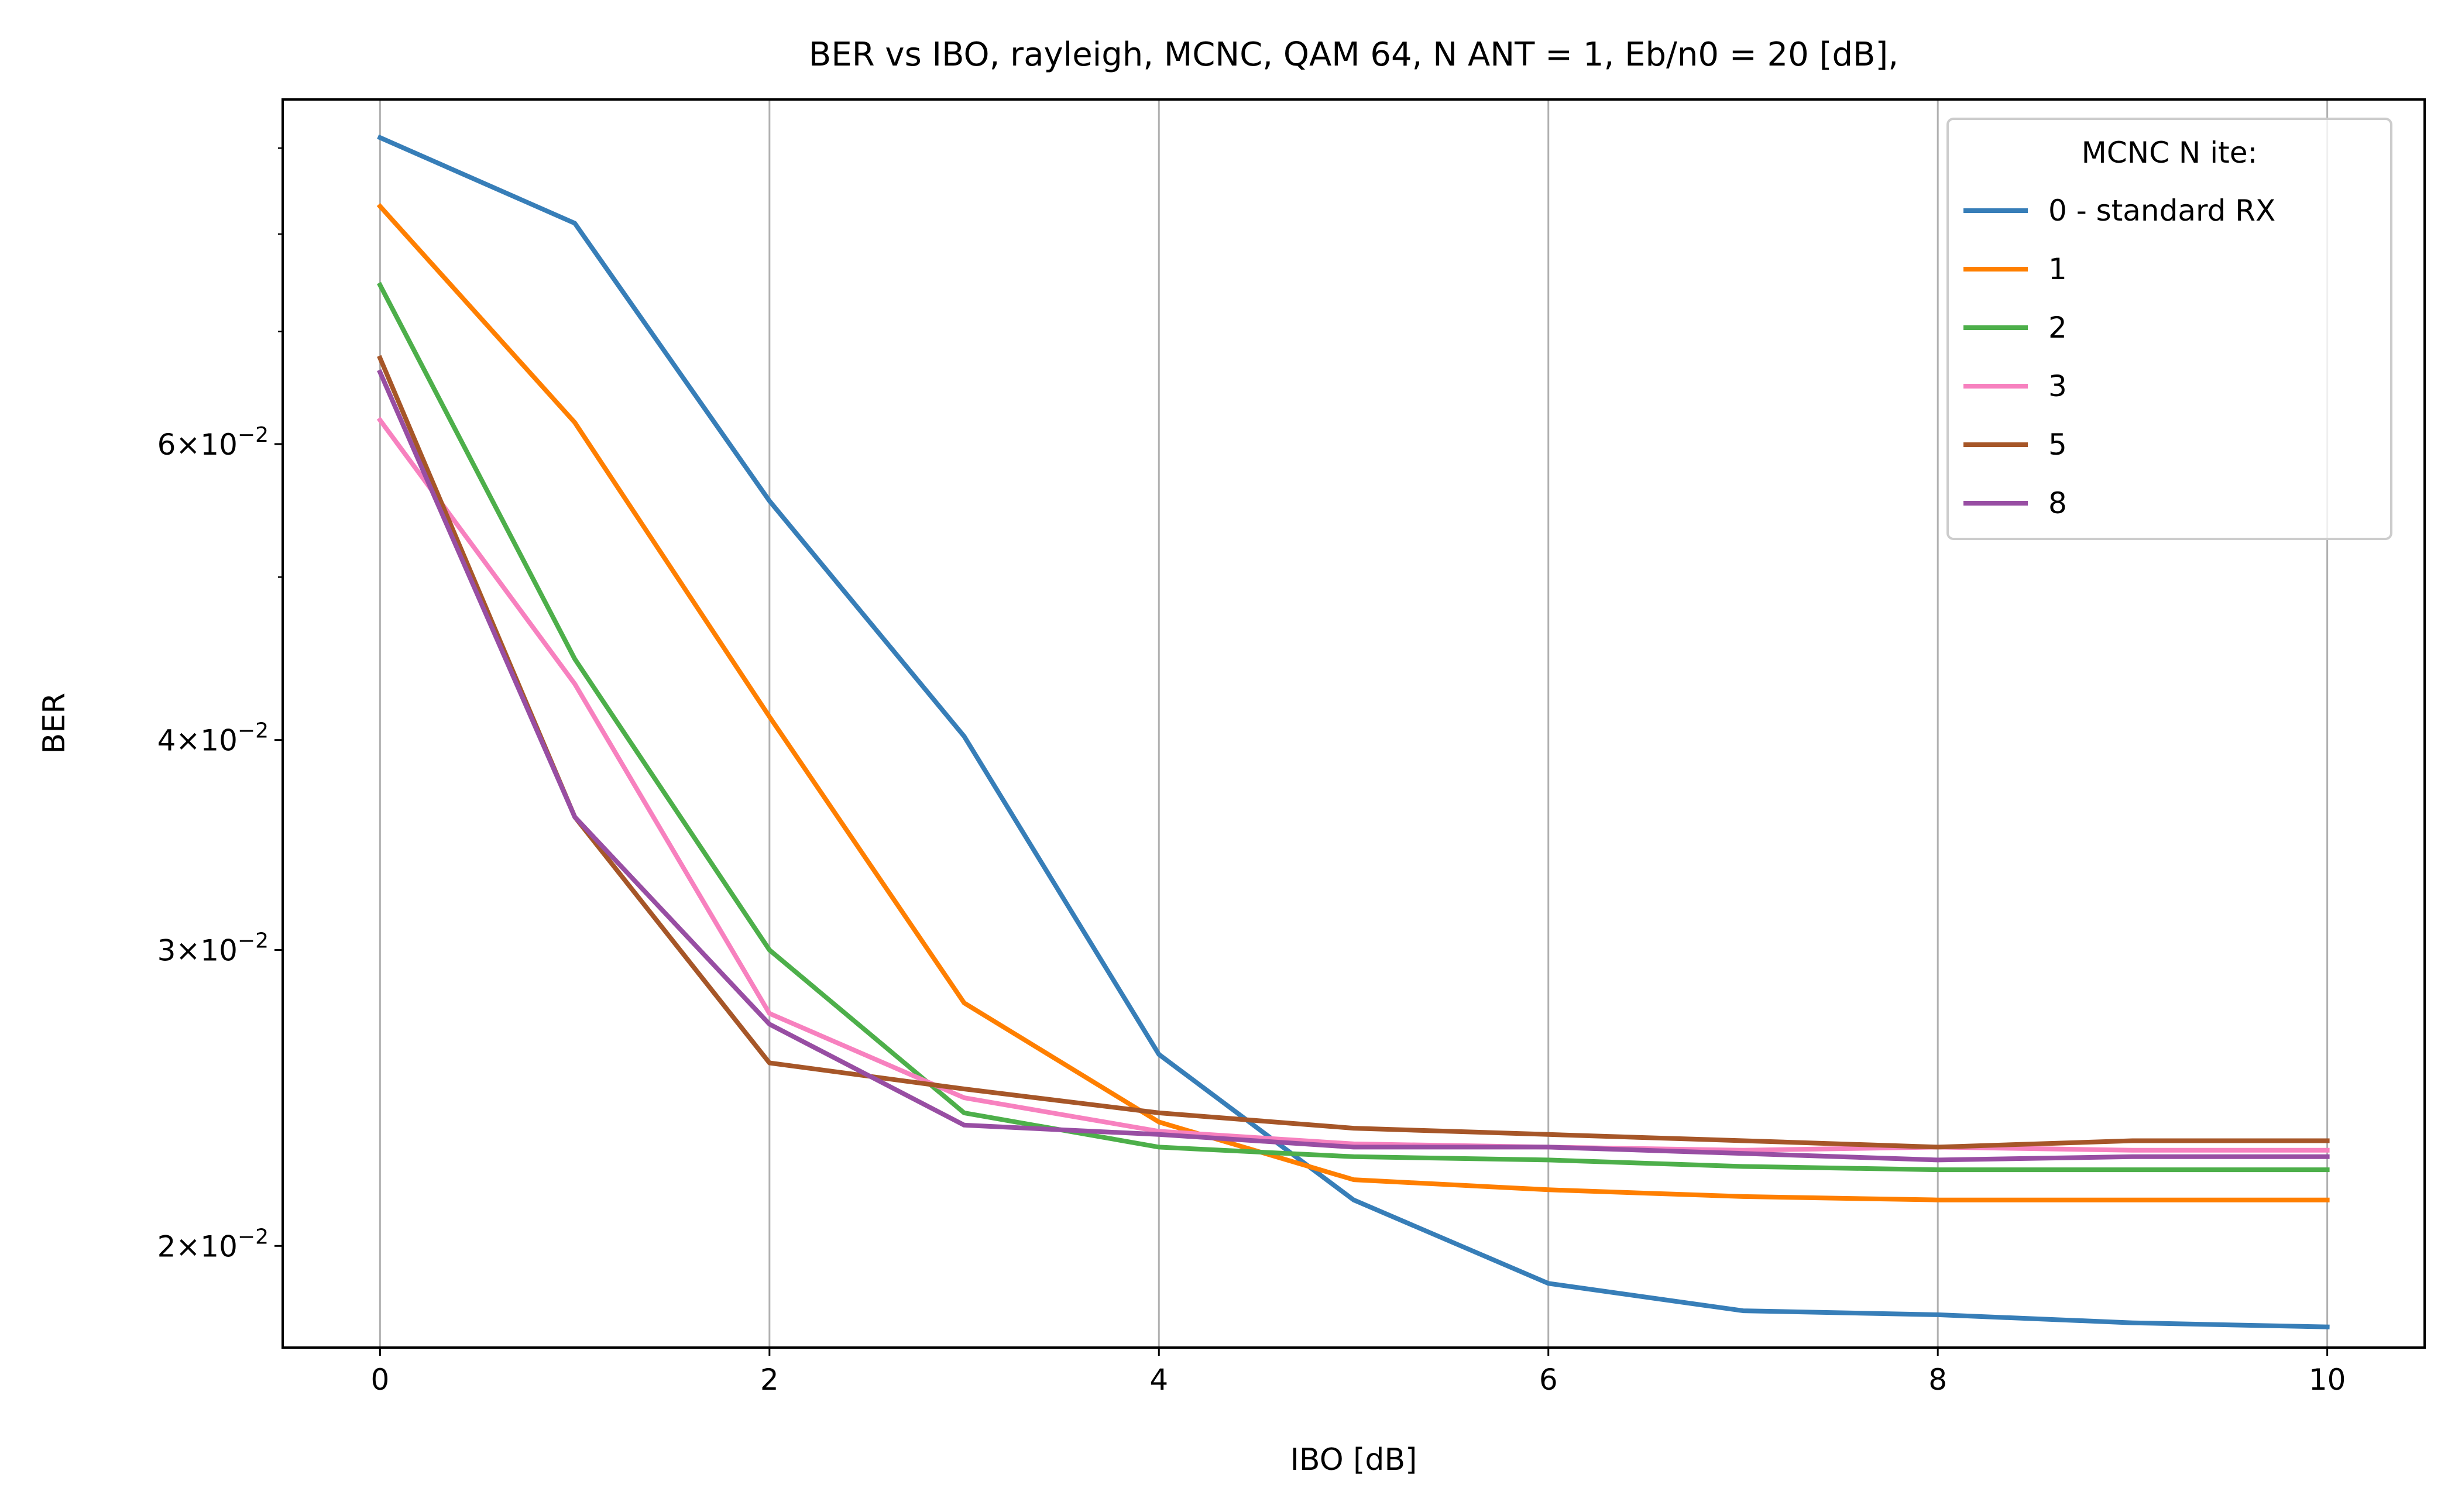 The height and width of the screenshot is (1512, 2441). I want to click on y-tick-label: 3×10⁻², so click(213, 948).